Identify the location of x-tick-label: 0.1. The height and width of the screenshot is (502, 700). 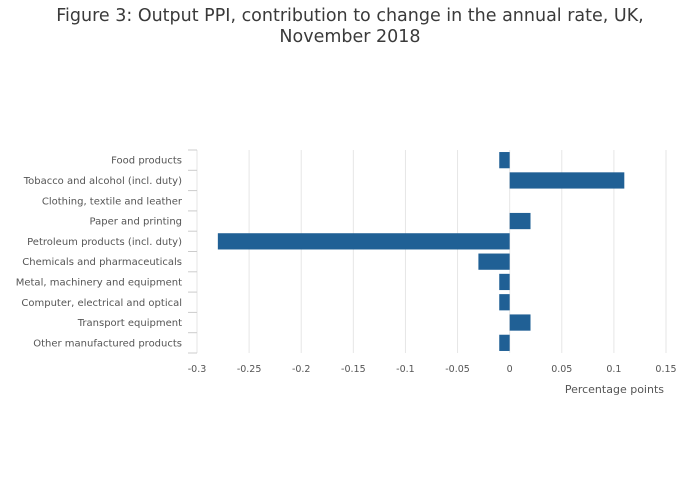
(613, 369).